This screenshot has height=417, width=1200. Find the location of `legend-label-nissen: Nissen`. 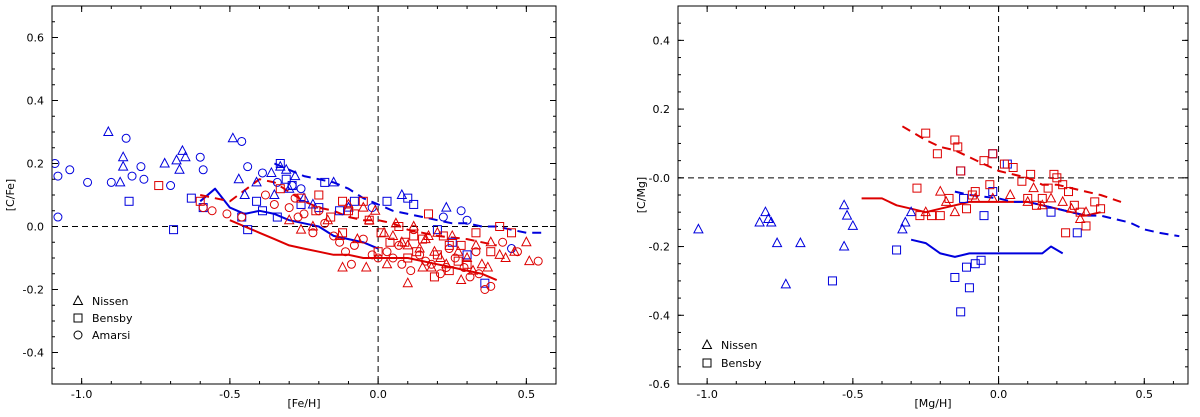

legend-label-nissen: Nissen is located at coordinates (110, 301).